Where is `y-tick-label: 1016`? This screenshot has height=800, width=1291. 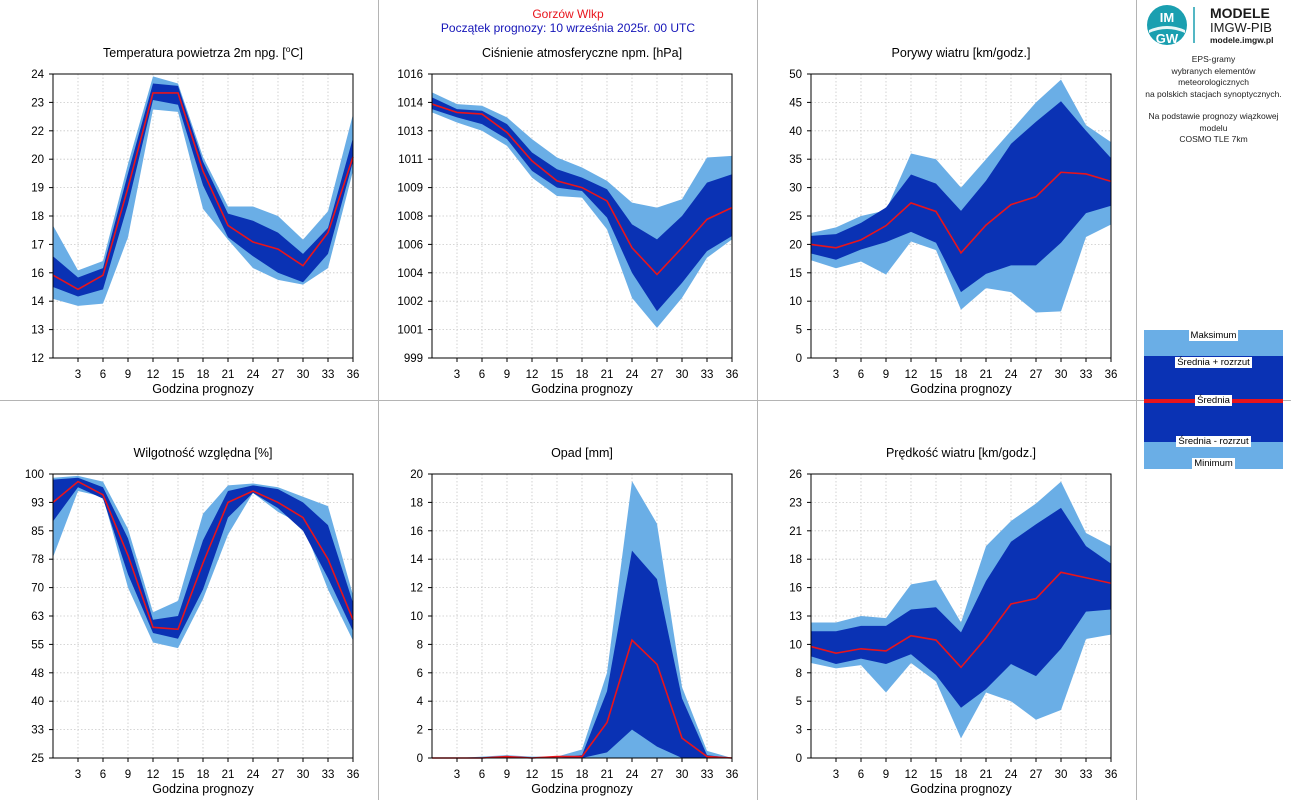 y-tick-label: 1016 is located at coordinates (410, 75).